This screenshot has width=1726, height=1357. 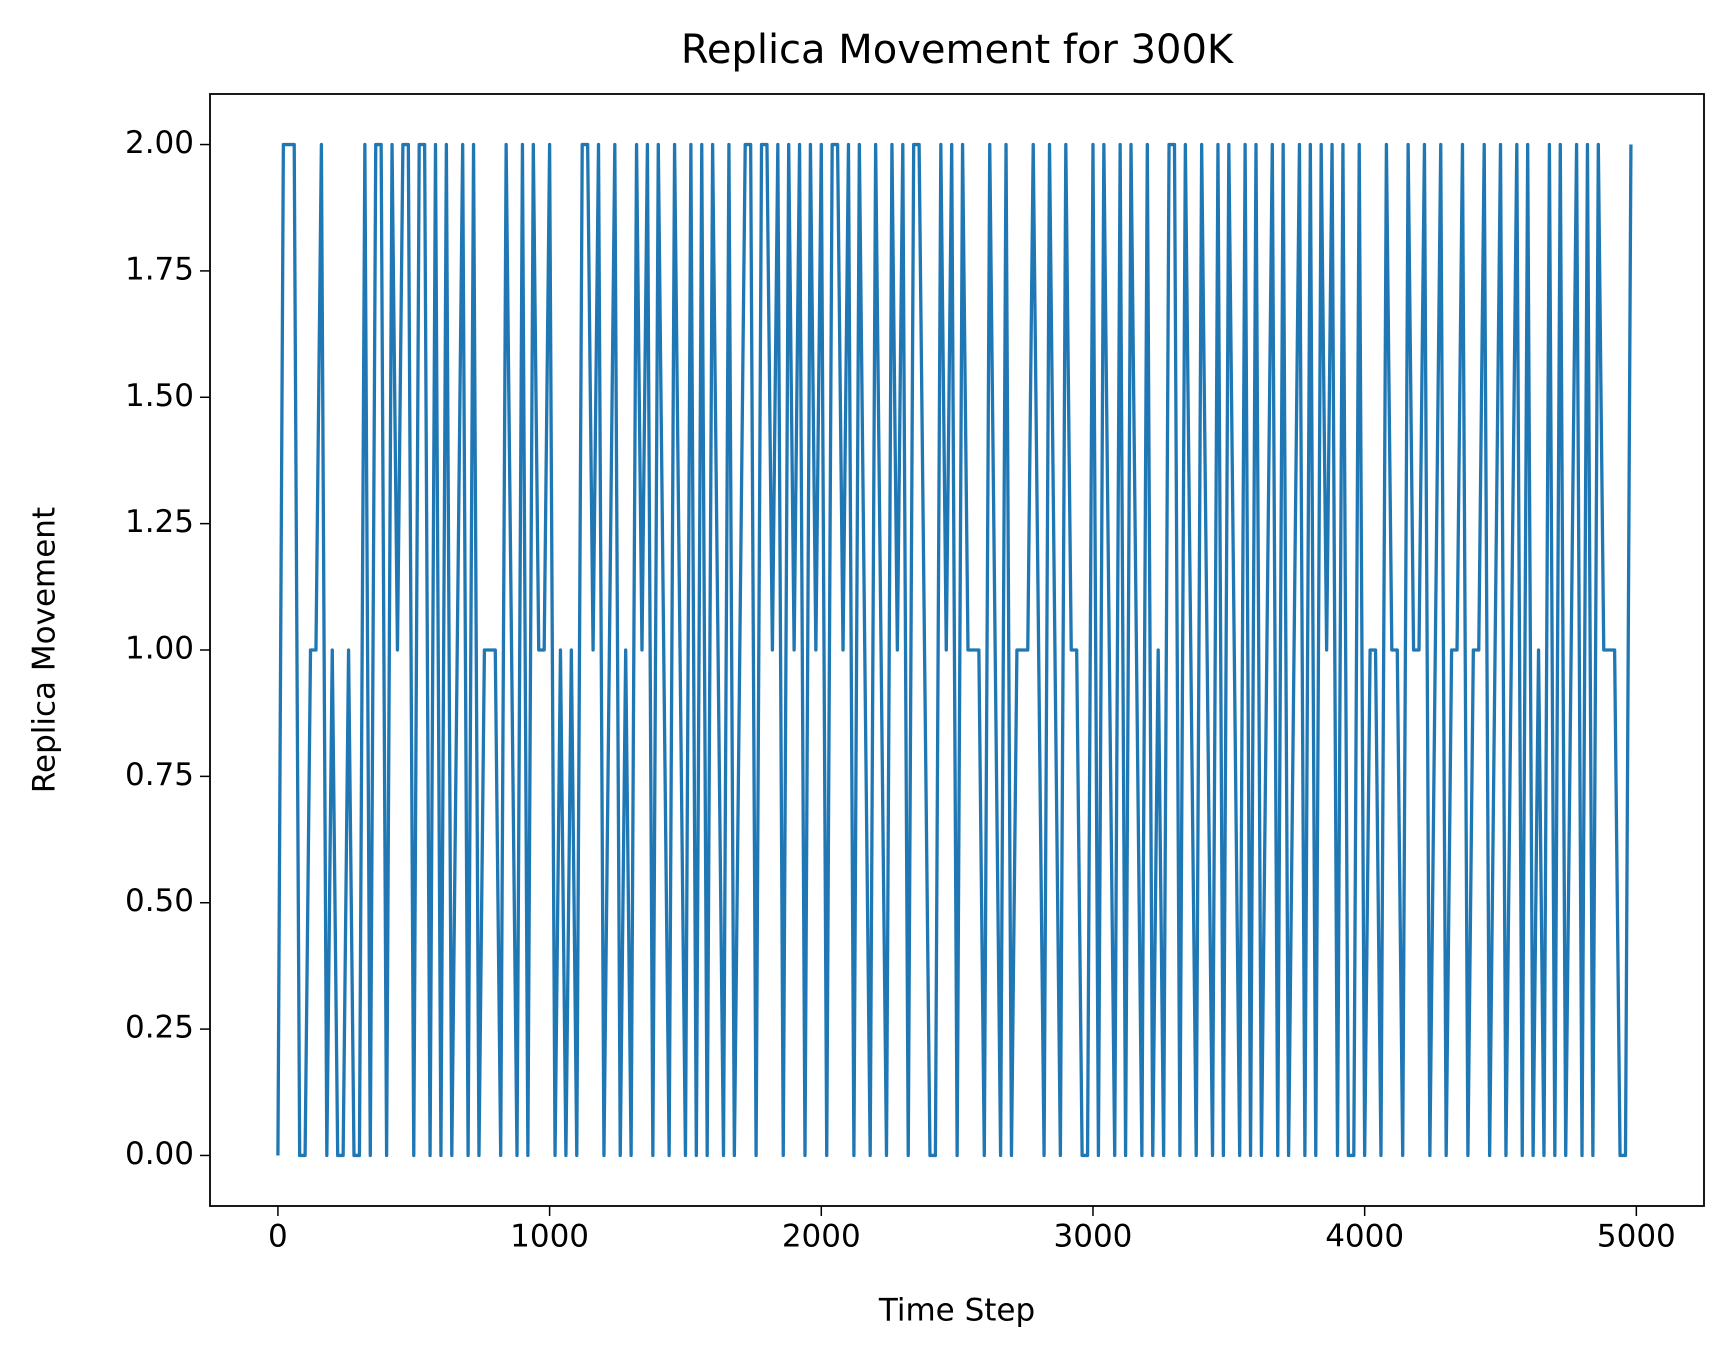 What do you see at coordinates (278, 1237) in the screenshot?
I see `x-tick-label: 0` at bounding box center [278, 1237].